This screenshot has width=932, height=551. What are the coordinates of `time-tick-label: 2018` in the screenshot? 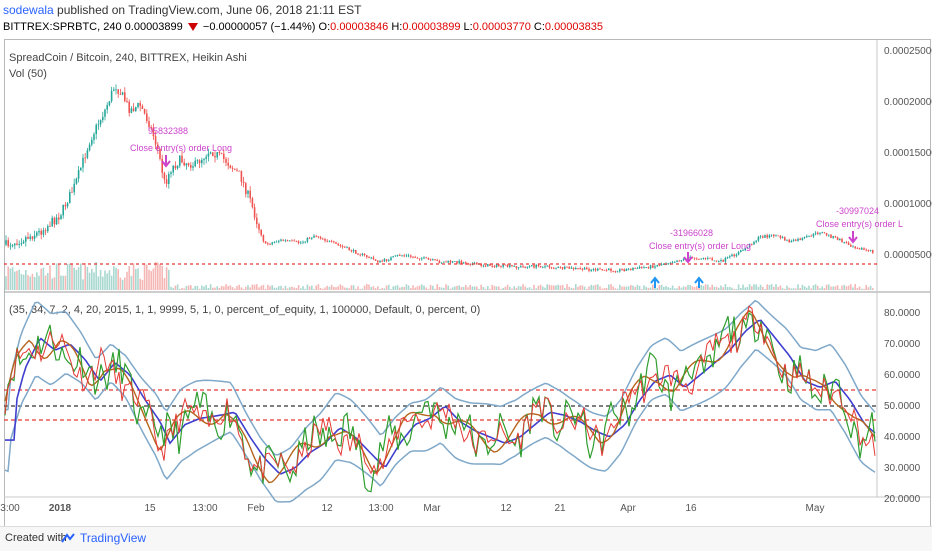 It's located at (60, 508).